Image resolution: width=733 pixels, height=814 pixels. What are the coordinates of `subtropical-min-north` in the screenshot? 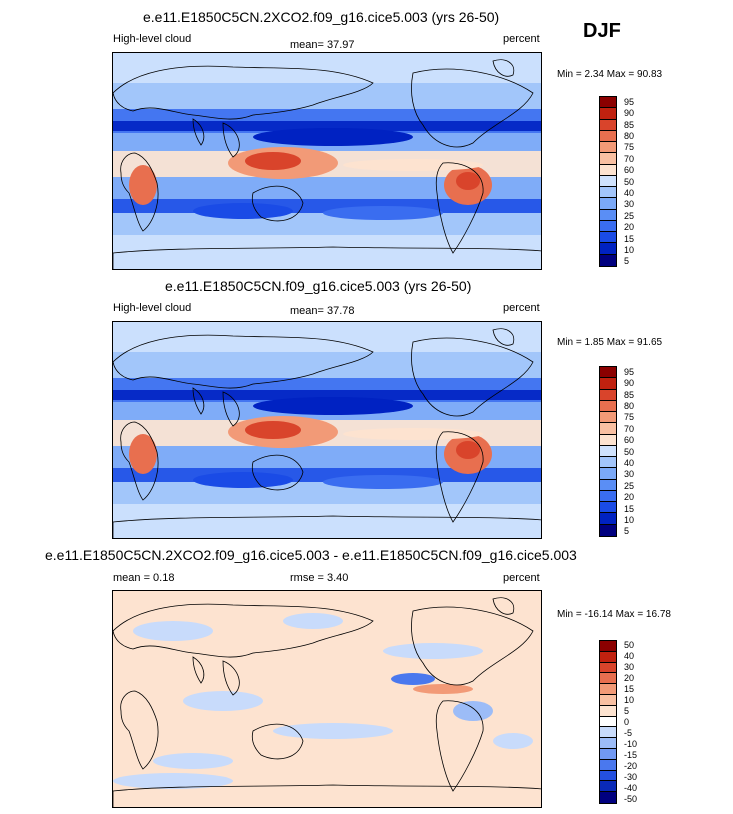 It's located at (333, 406).